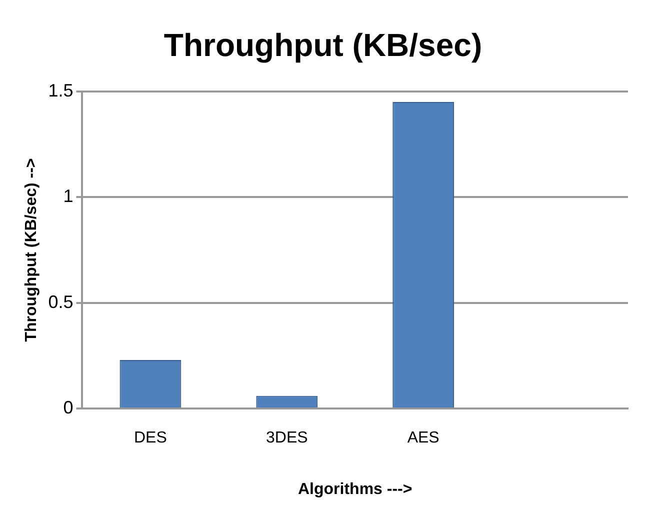 The height and width of the screenshot is (525, 658). Describe the element at coordinates (423, 438) in the screenshot. I see `x-tick-label: AES` at that location.